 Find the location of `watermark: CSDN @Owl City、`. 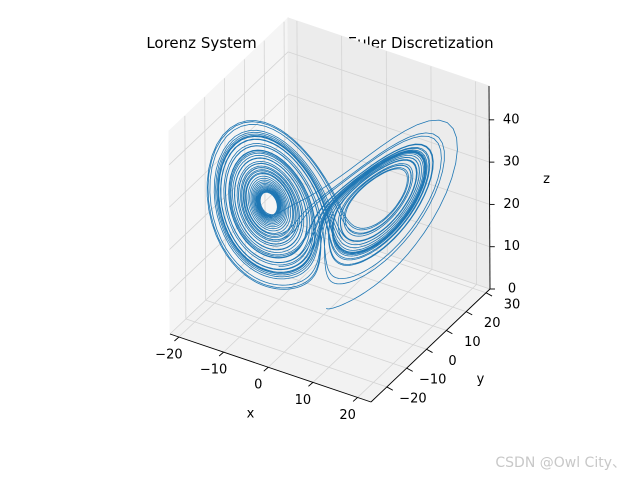

watermark: CSDN @Owl City、 is located at coordinates (560, 463).